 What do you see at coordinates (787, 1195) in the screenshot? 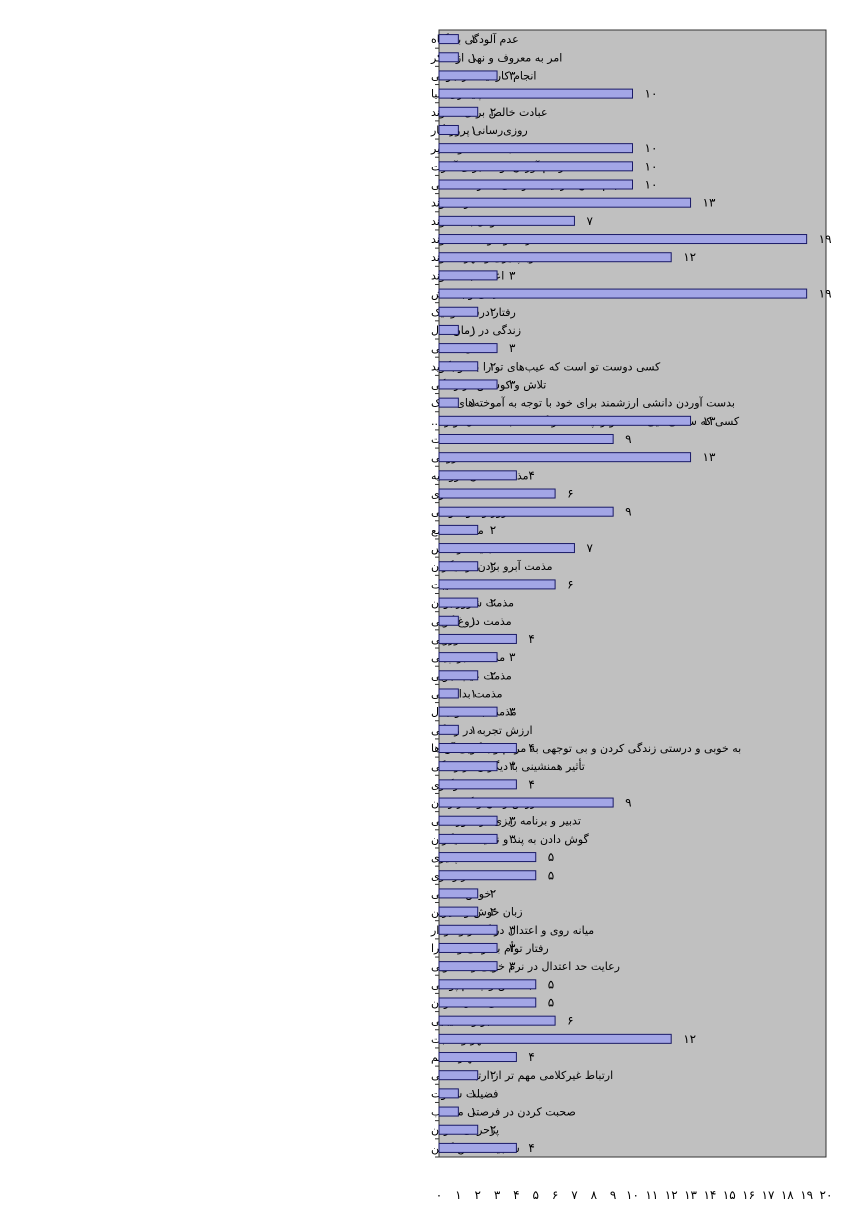
I see `x-tick-label: ۱۸` at bounding box center [787, 1195].